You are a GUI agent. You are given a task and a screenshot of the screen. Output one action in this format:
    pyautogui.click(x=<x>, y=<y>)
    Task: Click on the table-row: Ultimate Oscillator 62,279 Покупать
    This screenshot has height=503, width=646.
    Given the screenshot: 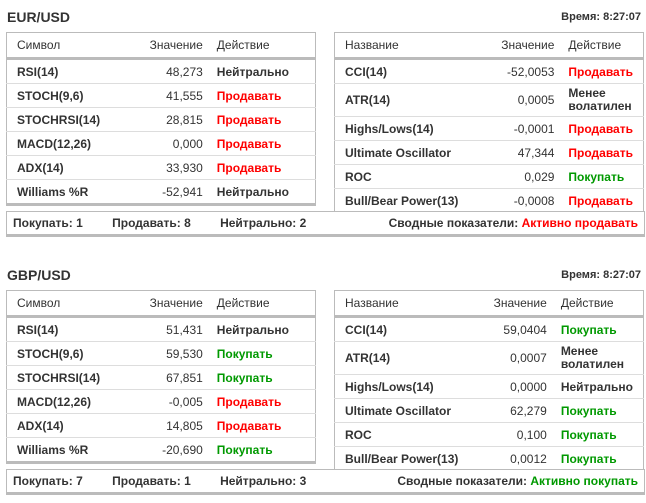 What is the action you would take?
    pyautogui.click(x=489, y=410)
    